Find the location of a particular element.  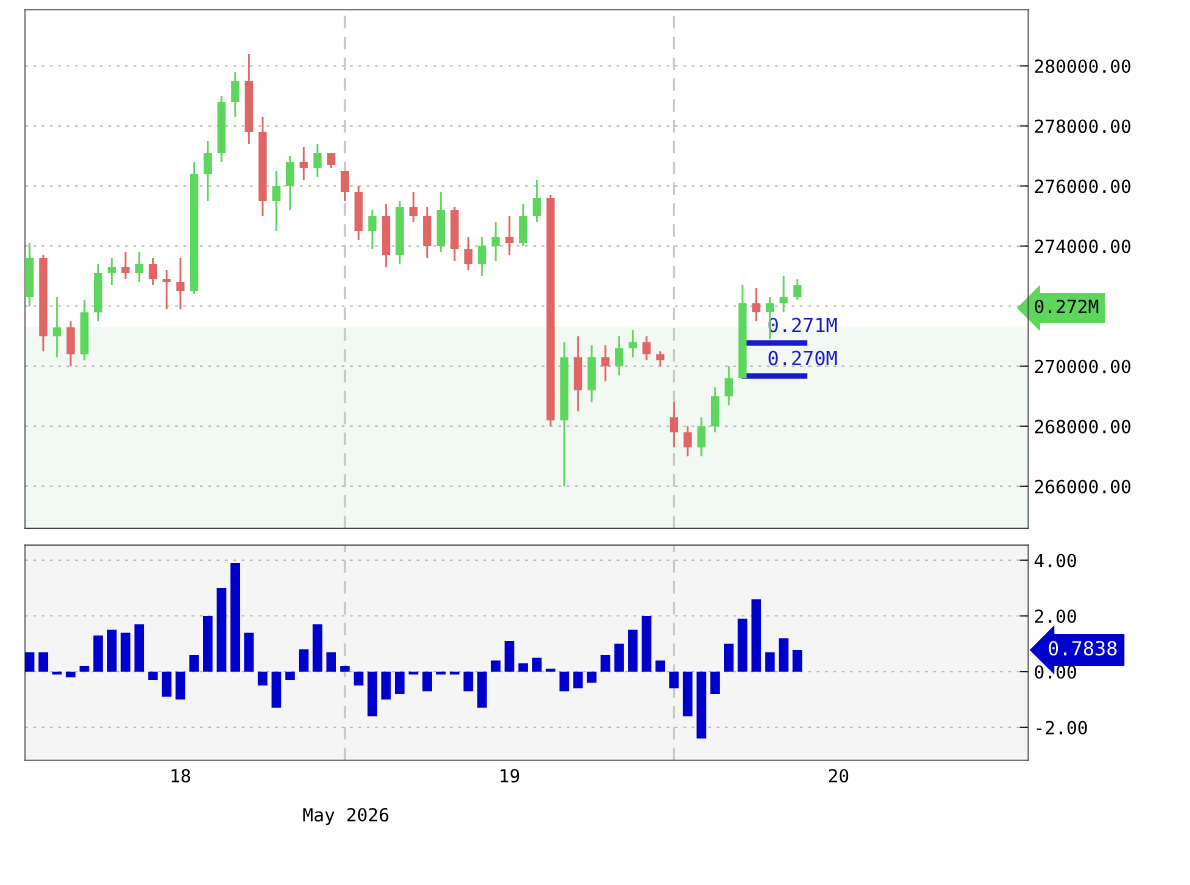

y-tick-label: 266000.00 is located at coordinates (1083, 486).